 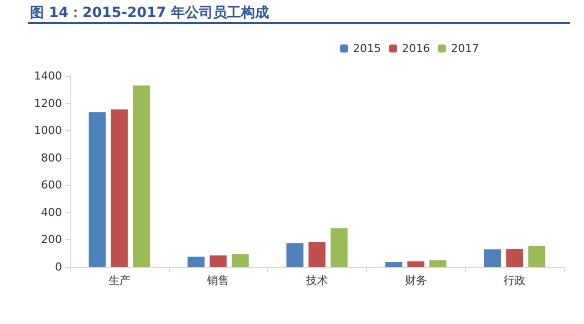 What do you see at coordinates (58, 267) in the screenshot?
I see `y-tick-label: 0` at bounding box center [58, 267].